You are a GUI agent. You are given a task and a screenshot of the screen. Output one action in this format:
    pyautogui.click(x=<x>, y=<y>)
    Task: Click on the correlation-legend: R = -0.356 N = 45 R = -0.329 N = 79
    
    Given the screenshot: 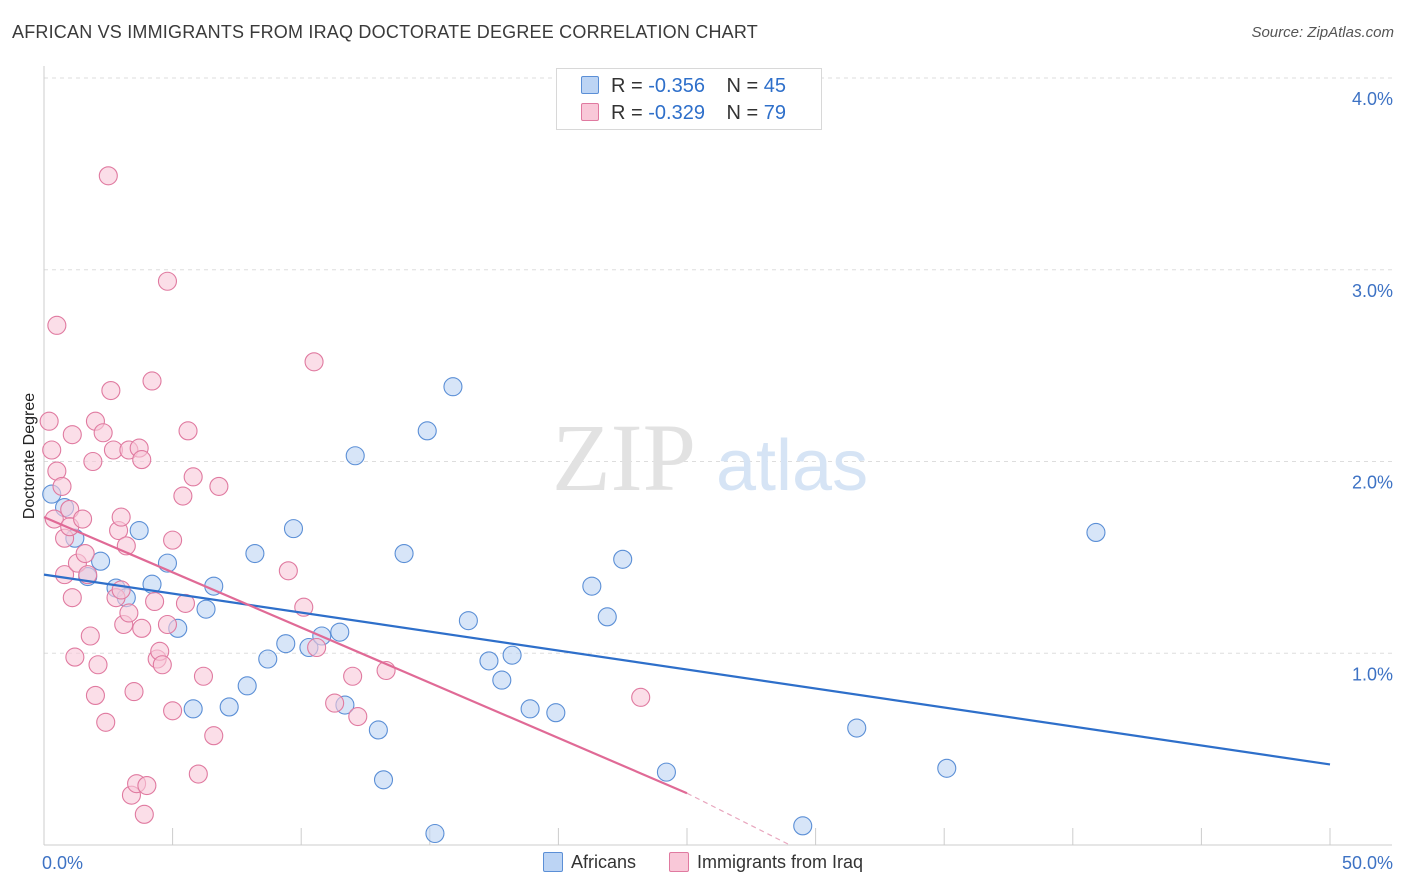 What is the action you would take?
    pyautogui.click(x=689, y=99)
    